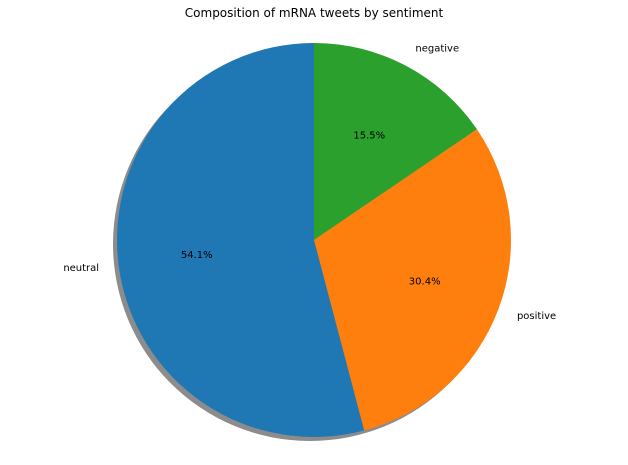 Image resolution: width=628 pixels, height=465 pixels. What do you see at coordinates (369, 136) in the screenshot?
I see `slice-percent-negative: 15.5%` at bounding box center [369, 136].